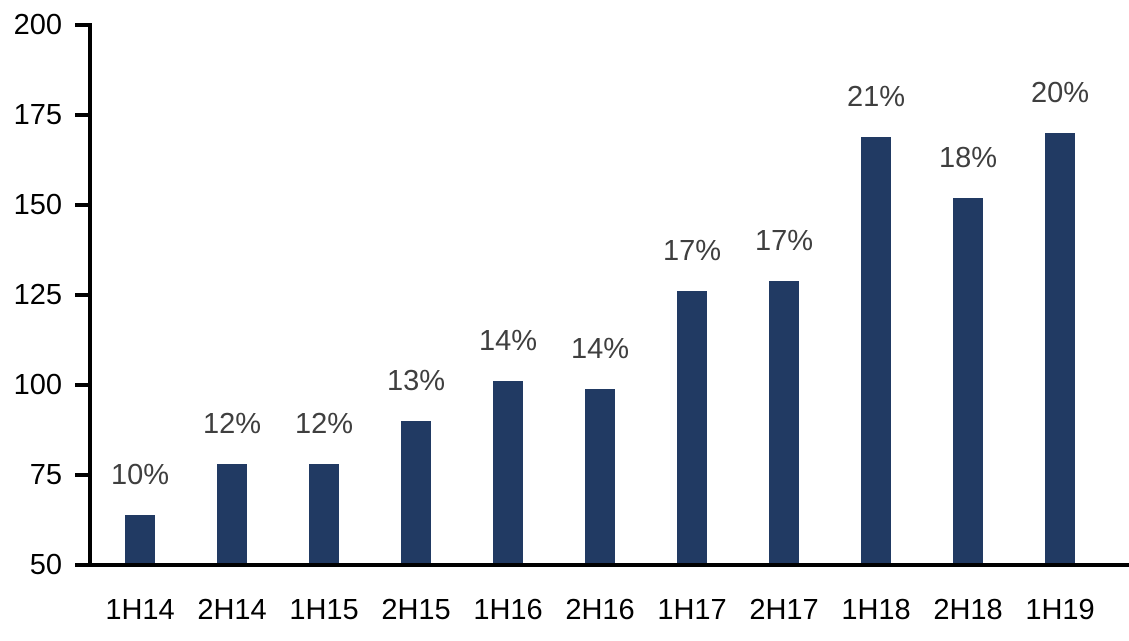 This screenshot has height=641, width=1129. What do you see at coordinates (784, 422) in the screenshot?
I see `bar-2H17` at bounding box center [784, 422].